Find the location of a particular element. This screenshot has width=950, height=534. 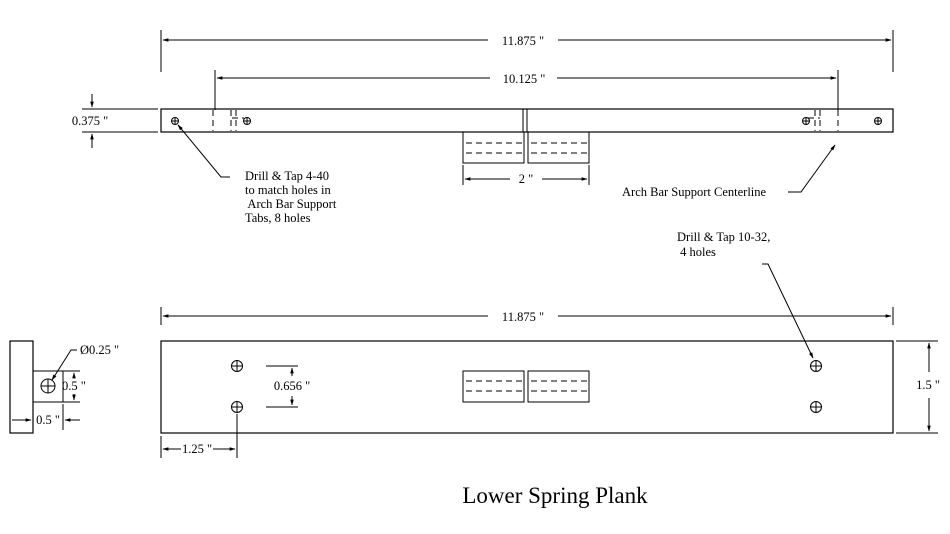

note-4-40-line-2: to match holes in is located at coordinates (288, 190).